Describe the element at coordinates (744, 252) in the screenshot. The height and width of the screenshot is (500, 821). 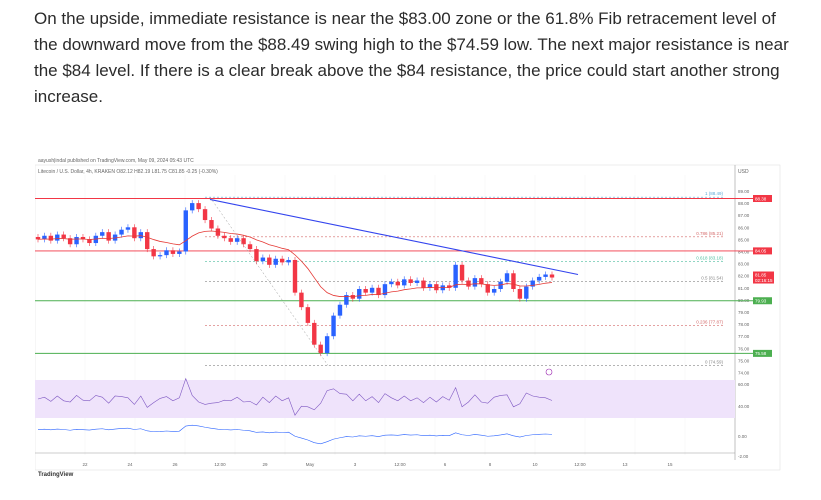
I see `y-tick-label: 84.00` at that location.